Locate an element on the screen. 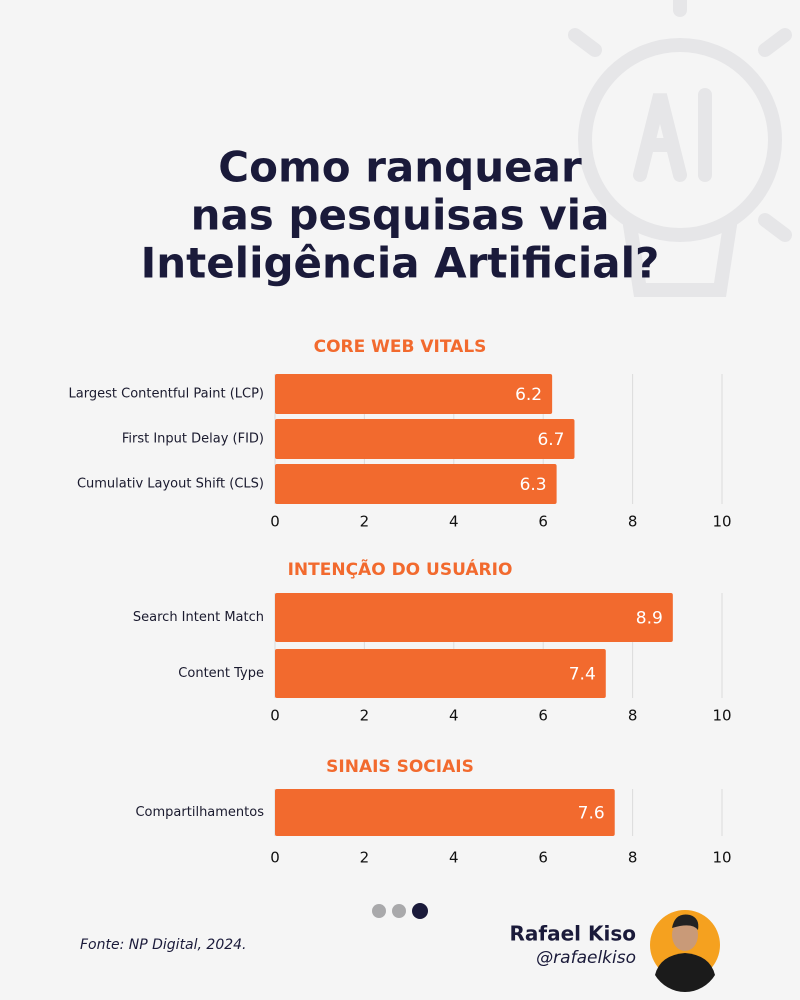  value-label: 6.3 is located at coordinates (533, 485).